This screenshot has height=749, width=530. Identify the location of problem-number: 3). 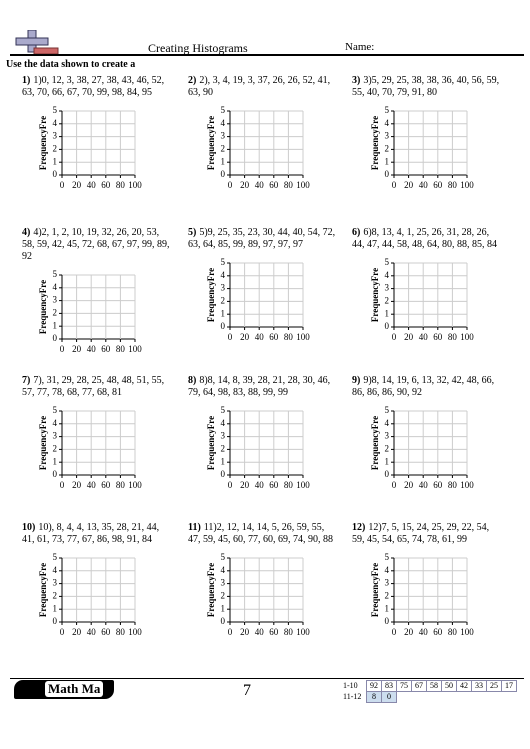
(356, 80).